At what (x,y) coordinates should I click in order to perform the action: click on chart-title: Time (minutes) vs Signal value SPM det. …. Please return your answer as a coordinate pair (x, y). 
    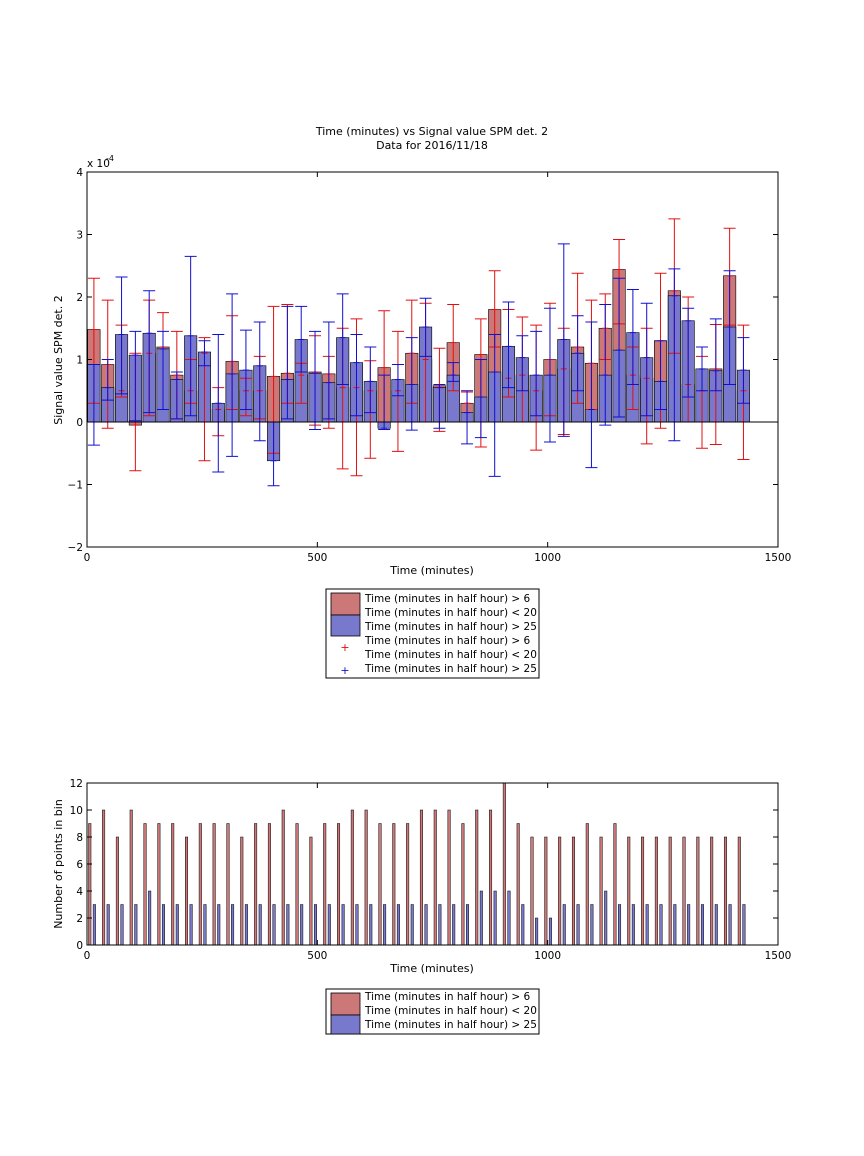
    Looking at the image, I should click on (431, 131).